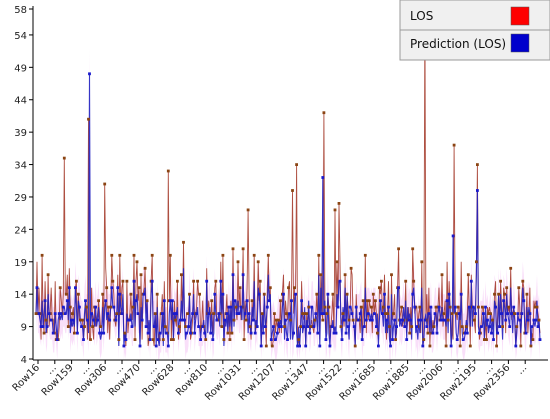  I want to click on y-tick-label: 49, so click(20, 68).